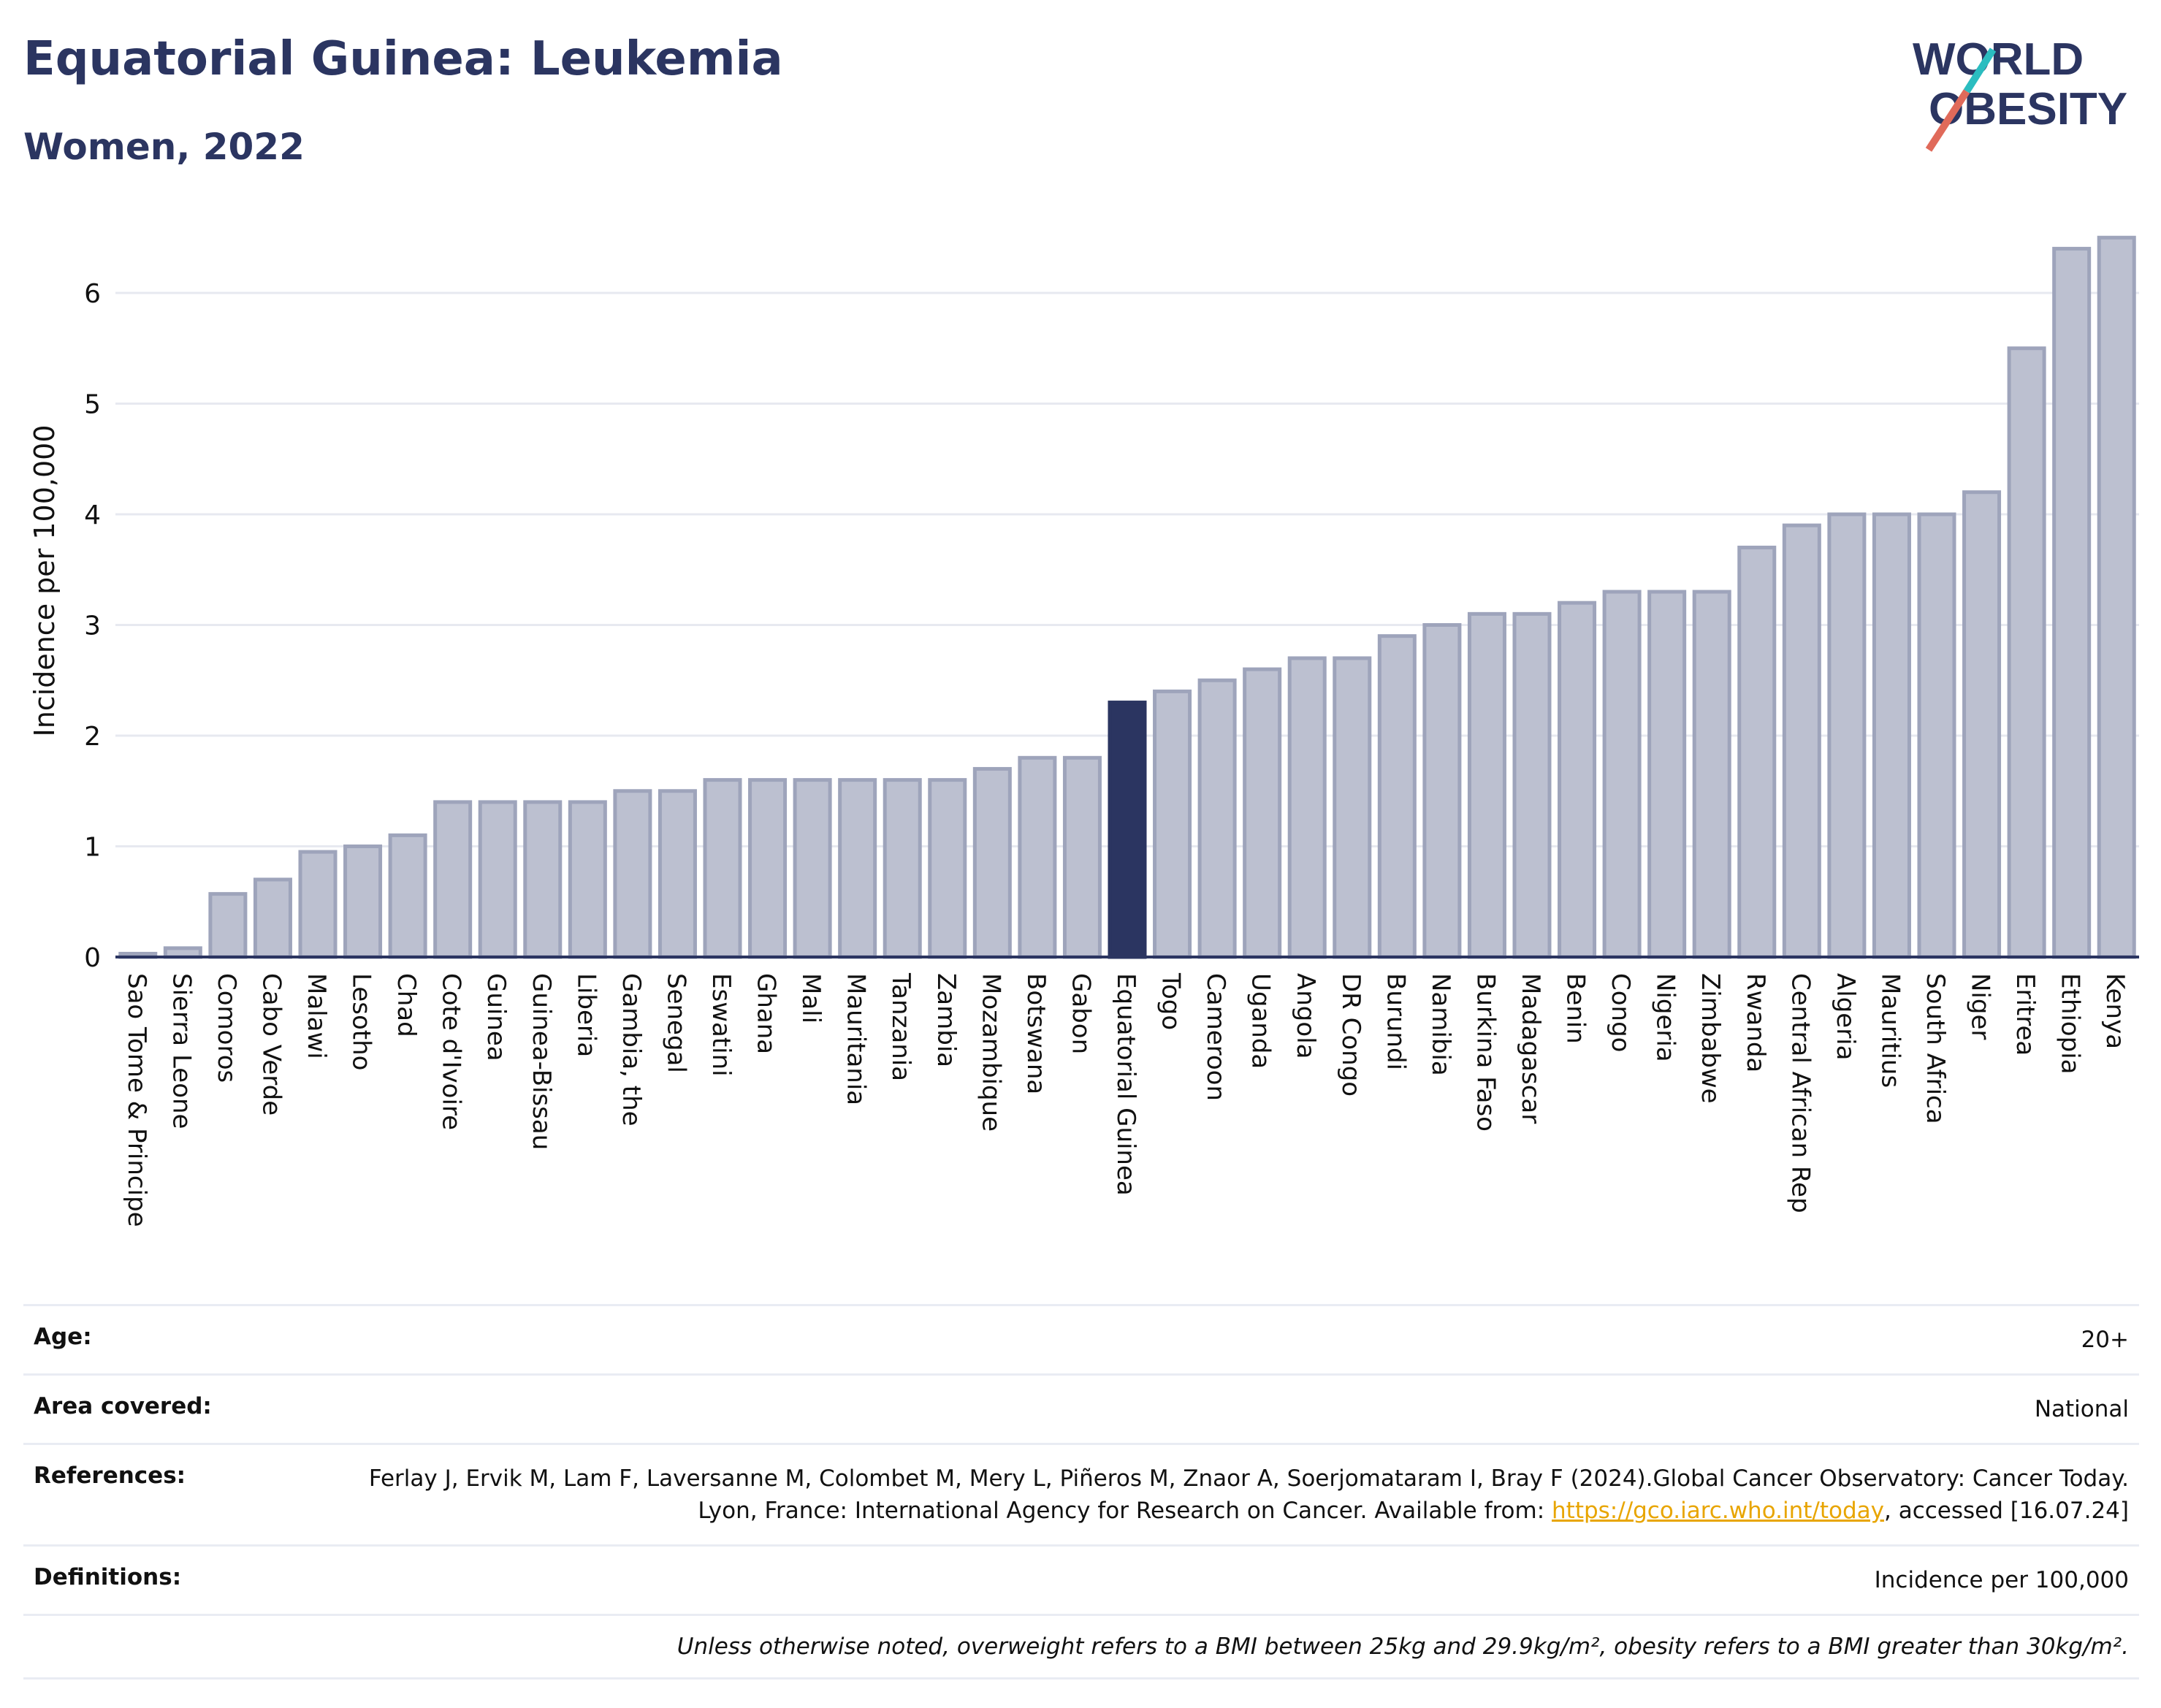 The width and height of the screenshot is (2161, 1708). I want to click on x-tick-label: Togo, so click(1171, 1001).